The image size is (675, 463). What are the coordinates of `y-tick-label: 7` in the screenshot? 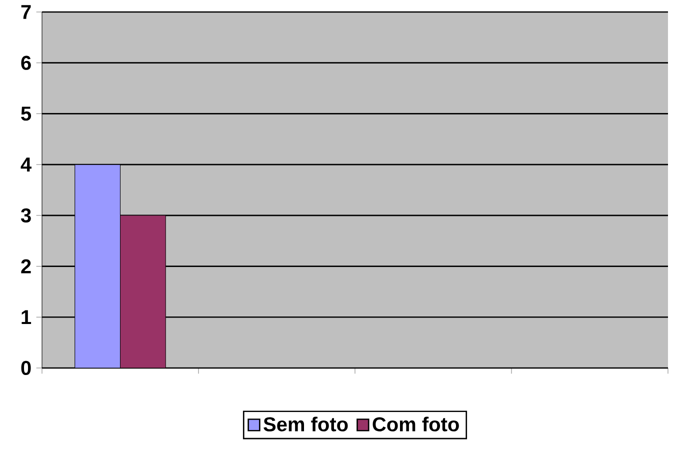 It's located at (26, 12).